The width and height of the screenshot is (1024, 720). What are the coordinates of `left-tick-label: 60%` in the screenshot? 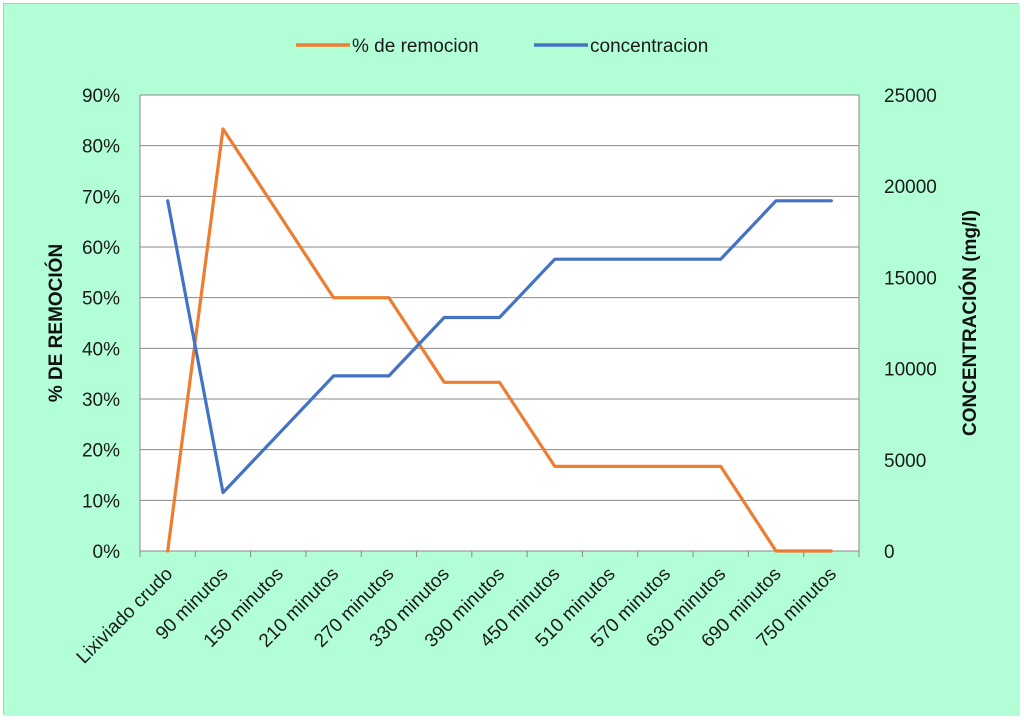 It's located at (101, 248).